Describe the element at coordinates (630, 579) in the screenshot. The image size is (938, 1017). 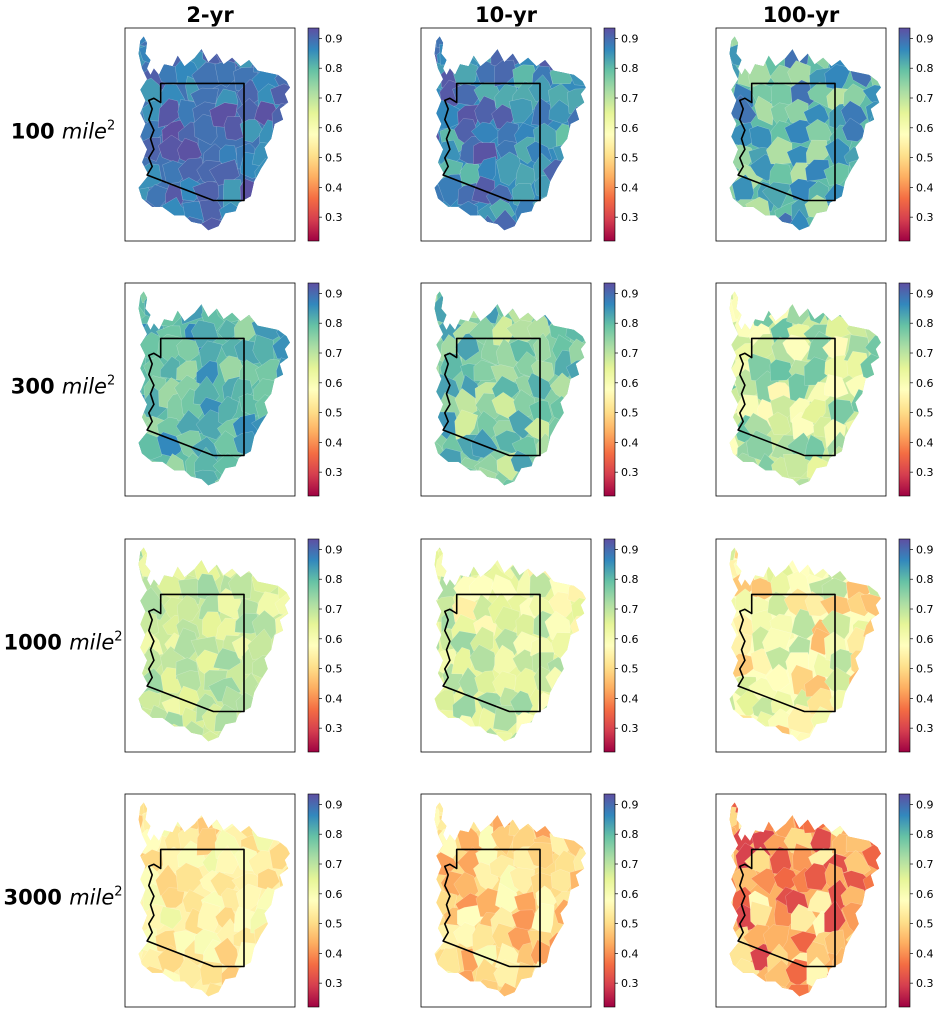
I see `colorbar-tick-label: 0.8` at that location.